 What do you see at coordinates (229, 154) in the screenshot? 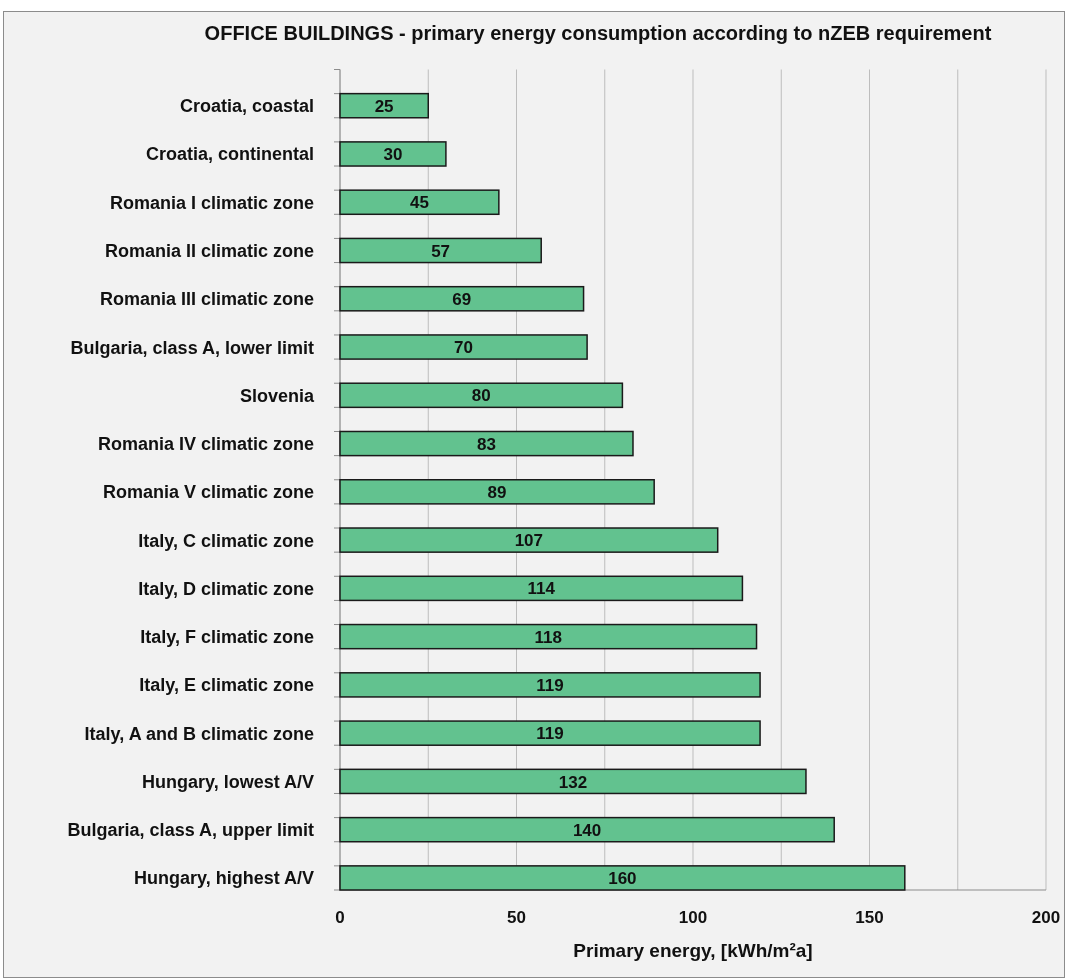
I see `y-tick-label: Croatia, continental` at bounding box center [229, 154].